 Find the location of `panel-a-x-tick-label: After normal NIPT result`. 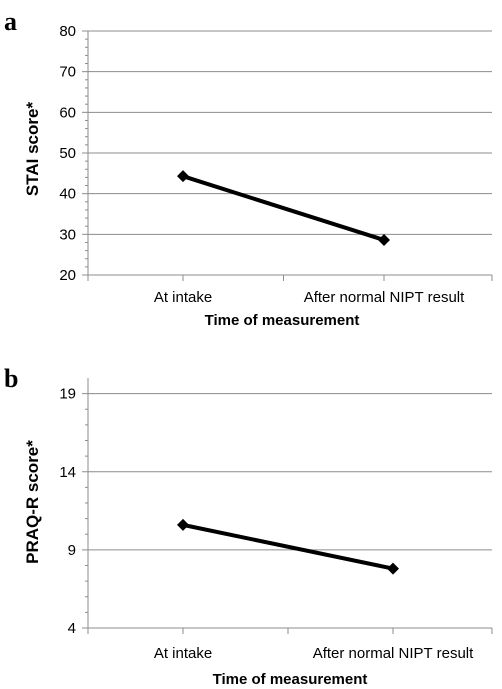

panel-a-x-tick-label: After normal NIPT result is located at coordinates (384, 297).